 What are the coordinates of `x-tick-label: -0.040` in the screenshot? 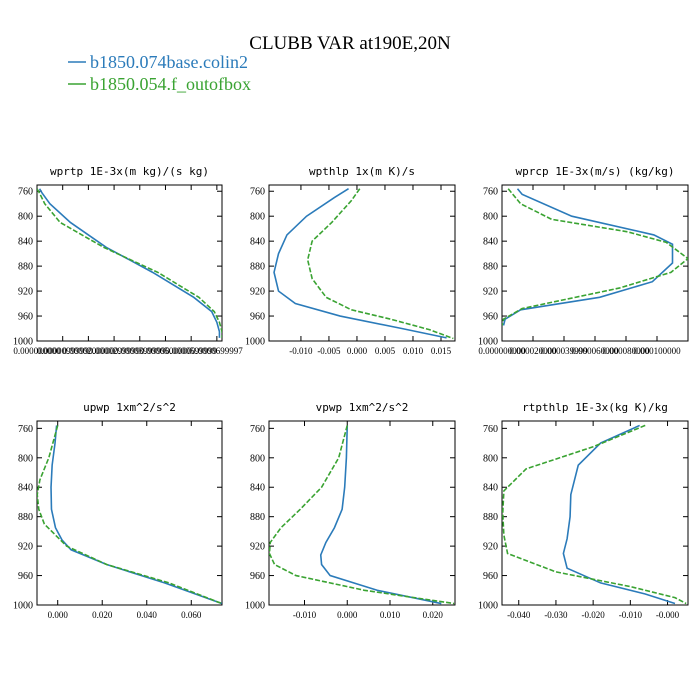 It's located at (519, 615).